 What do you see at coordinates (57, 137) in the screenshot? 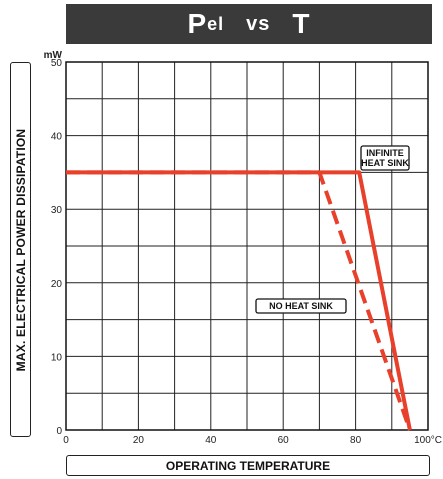
I see `y-tick-label: 40` at bounding box center [57, 137].